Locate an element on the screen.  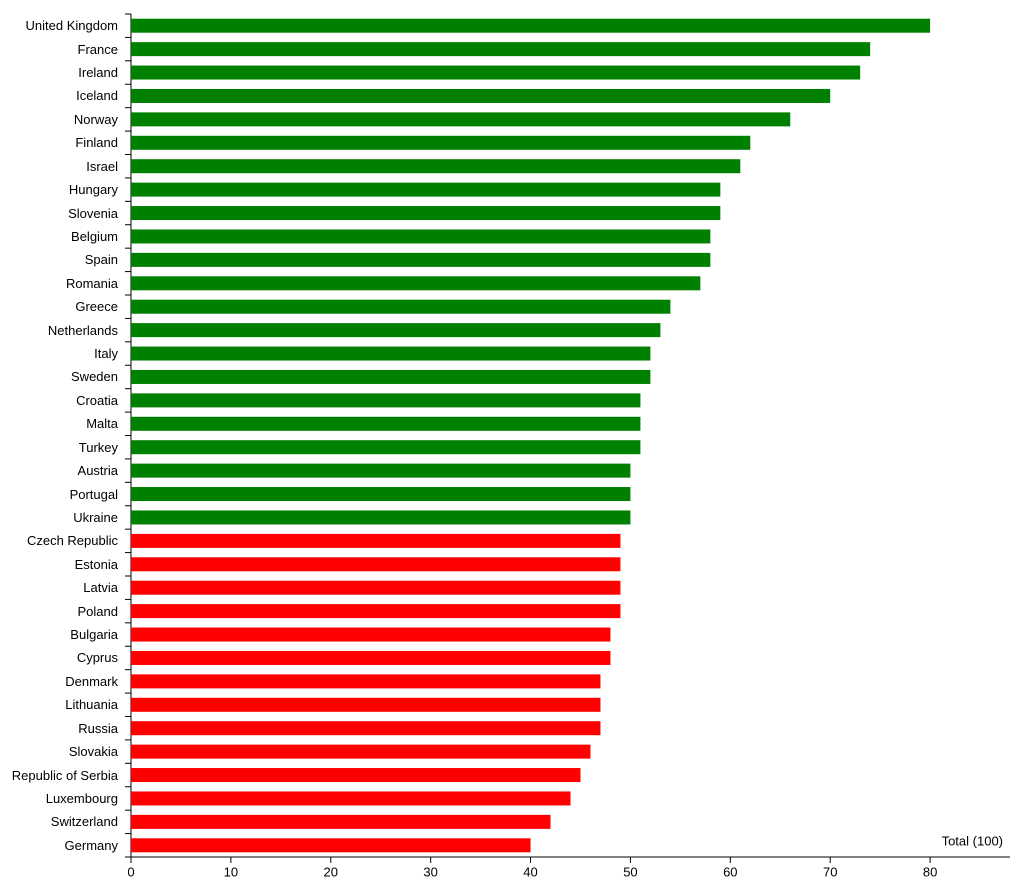
category-label-box: Poland is located at coordinates (97, 611).